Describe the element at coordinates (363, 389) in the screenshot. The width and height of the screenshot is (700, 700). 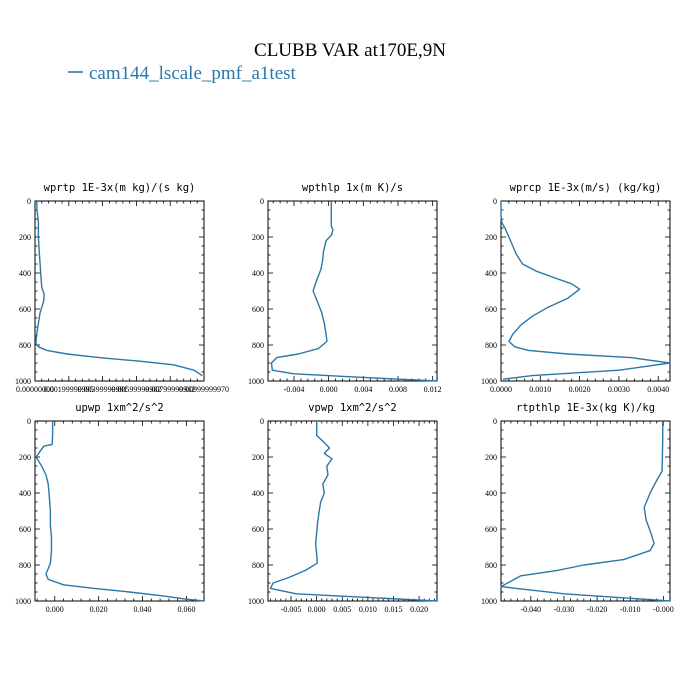
I see `x-tick-label: 0.004` at that location.